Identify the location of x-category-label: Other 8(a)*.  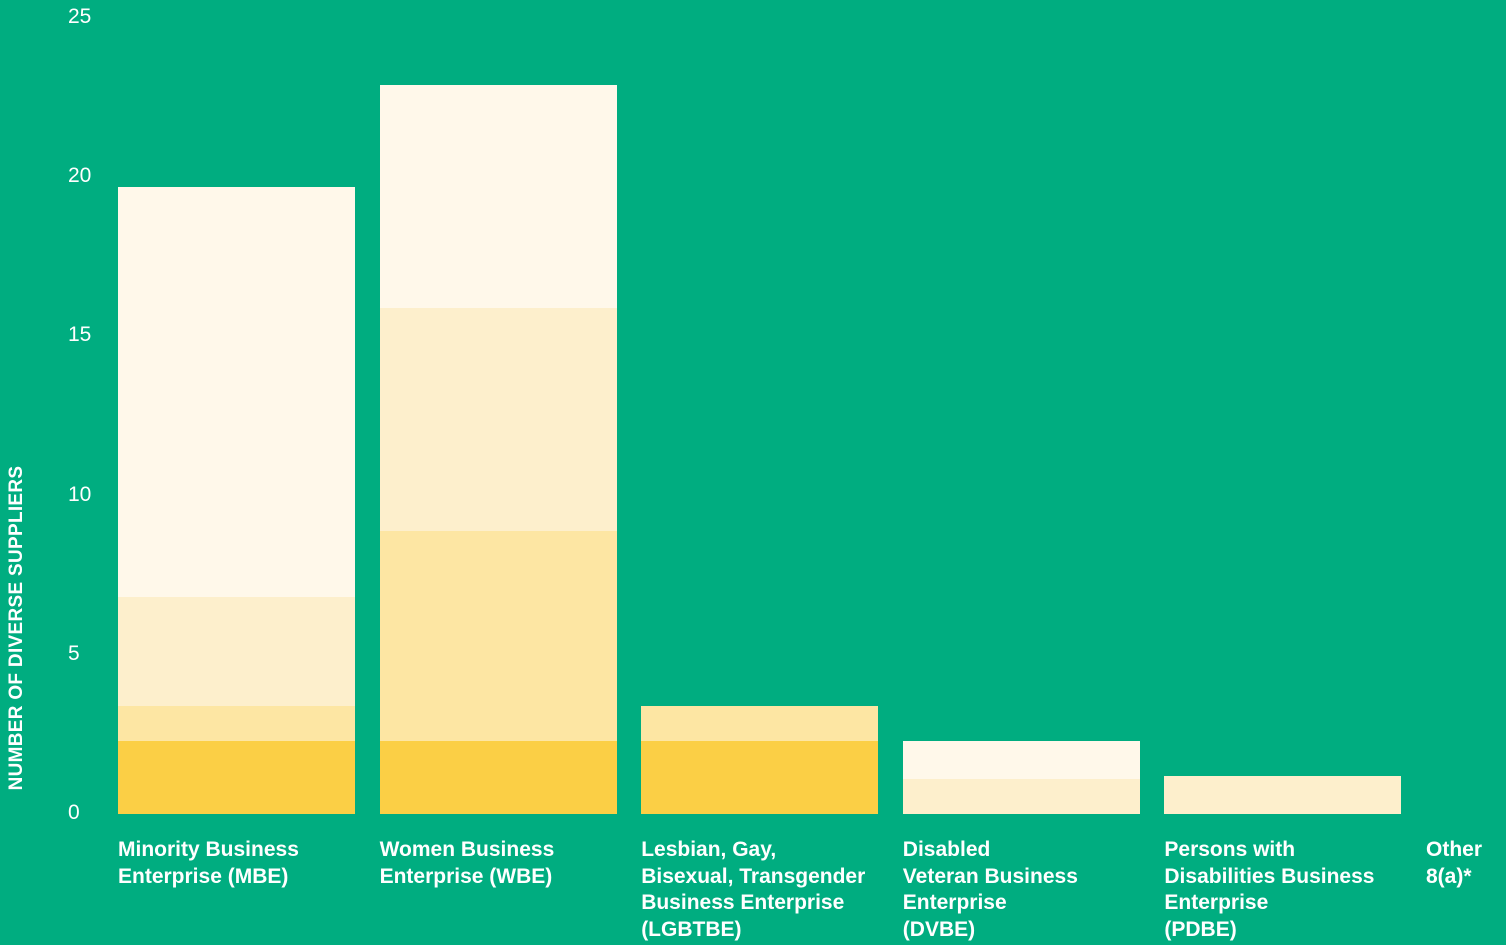
(1454, 863).